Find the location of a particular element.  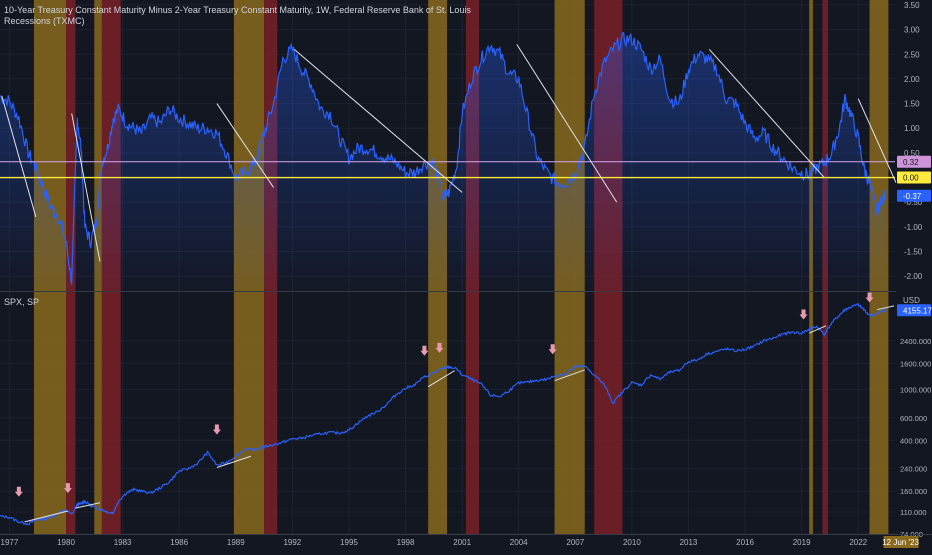

date-badge-bg is located at coordinates (901, 542).